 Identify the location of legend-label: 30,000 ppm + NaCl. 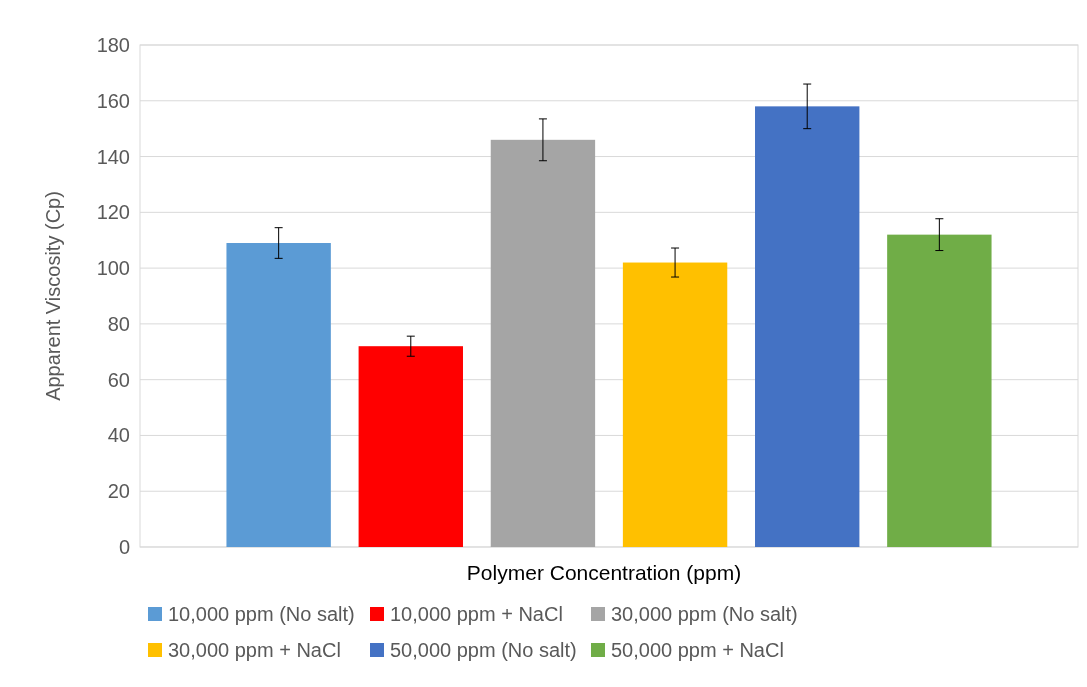
(254, 650).